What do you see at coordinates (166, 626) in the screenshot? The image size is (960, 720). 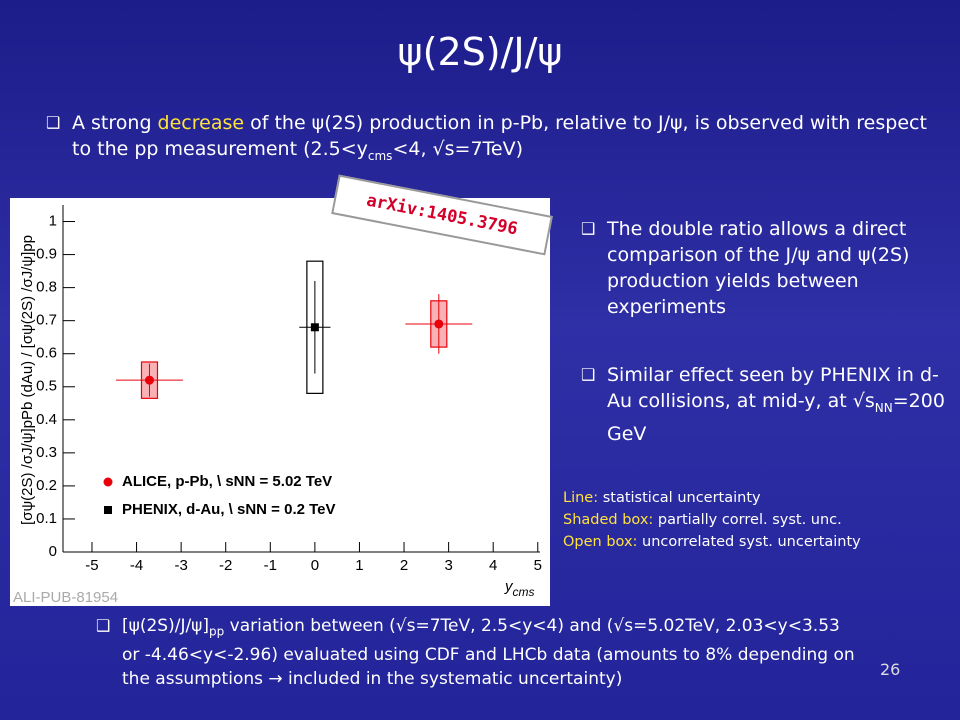 I see `text: [ψ(2S)/J/ψ]` at bounding box center [166, 626].